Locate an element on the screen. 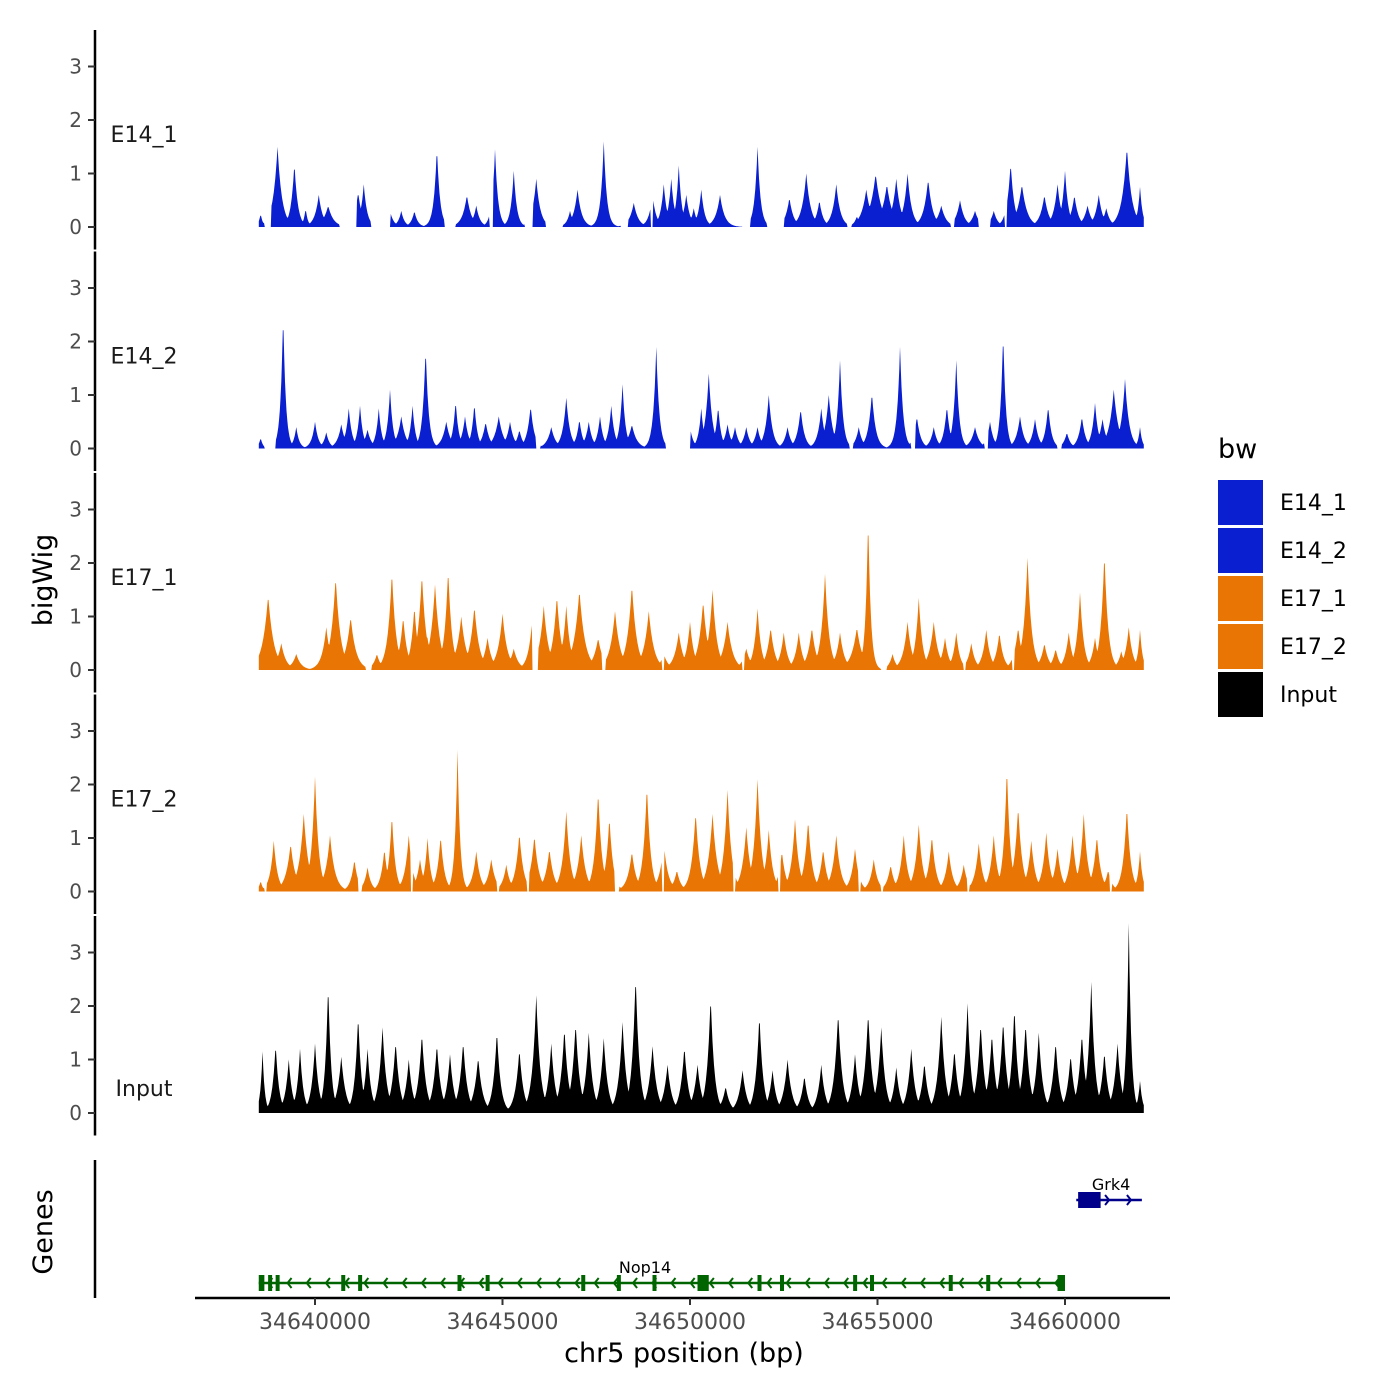 The height and width of the screenshot is (1400, 1400). legend-label-e17-1: E17_1 is located at coordinates (1313, 599).